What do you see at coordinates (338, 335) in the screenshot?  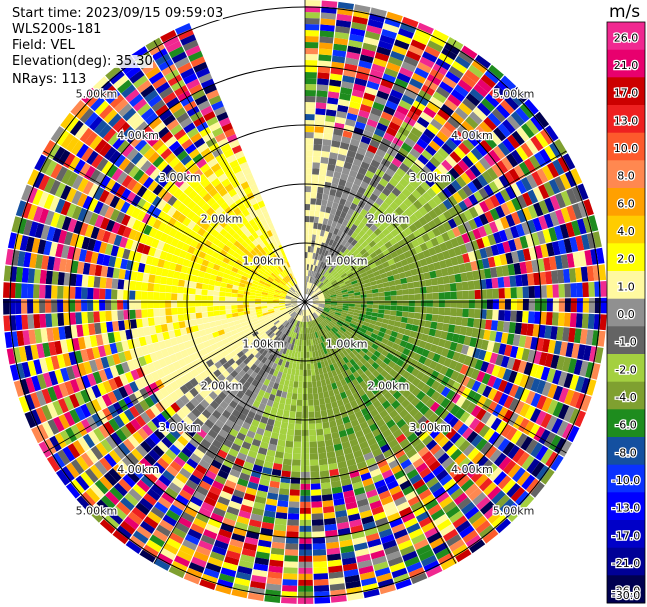 I see `gate-cell-2064` at bounding box center [338, 335].